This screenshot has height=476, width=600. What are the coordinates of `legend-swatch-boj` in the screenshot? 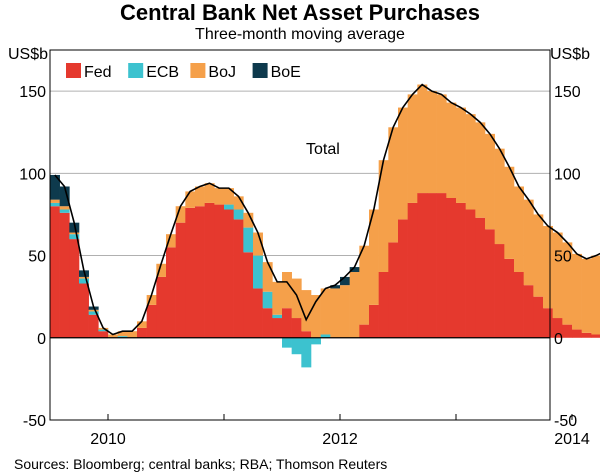 It's located at (198, 70).